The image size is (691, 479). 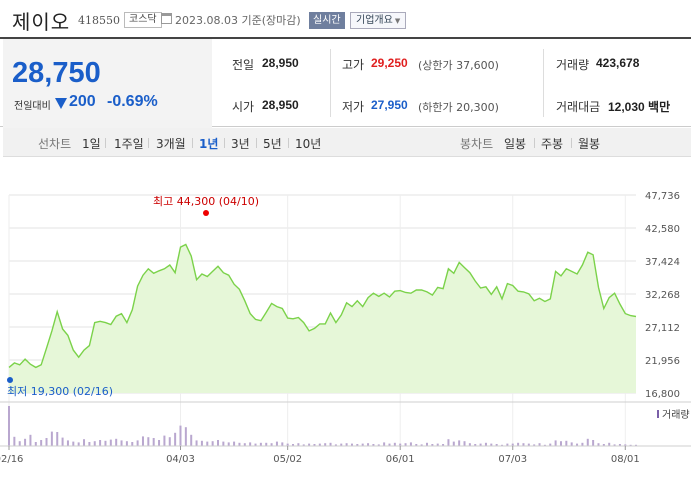 What do you see at coordinates (552, 144) in the screenshot?
I see `tab-weekly-candle: 주봉` at bounding box center [552, 144].